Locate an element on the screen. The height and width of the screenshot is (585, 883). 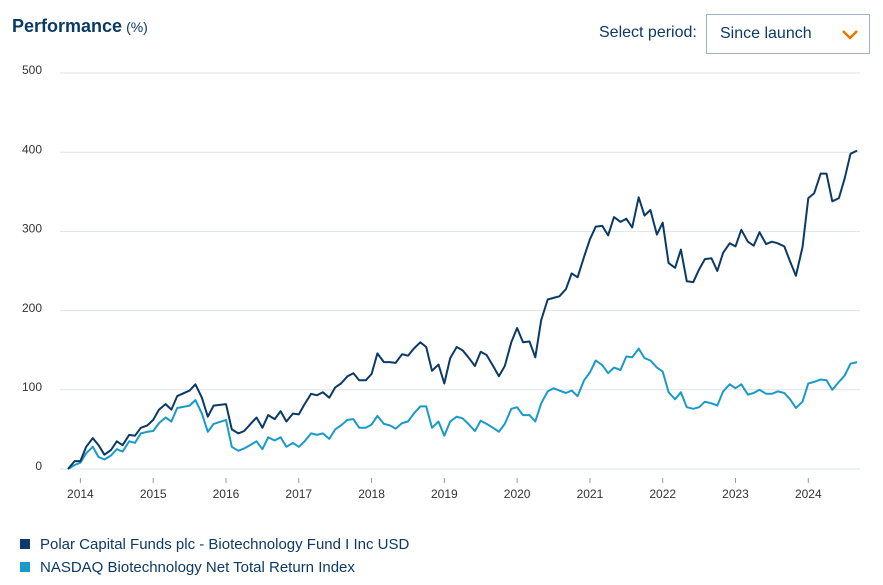
x-tick-label: 2016 is located at coordinates (226, 494).